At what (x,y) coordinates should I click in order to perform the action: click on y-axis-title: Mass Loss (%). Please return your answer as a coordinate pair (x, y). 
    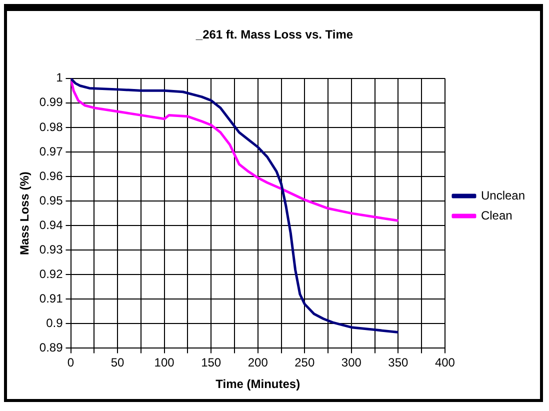
    Looking at the image, I should click on (25, 213).